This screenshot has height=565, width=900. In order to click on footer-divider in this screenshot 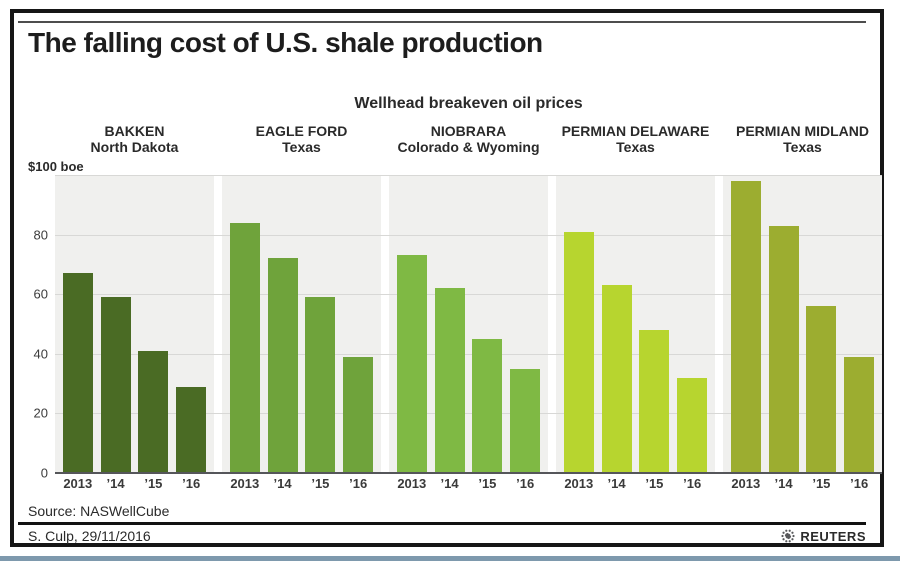, I will do `click(442, 523)`.